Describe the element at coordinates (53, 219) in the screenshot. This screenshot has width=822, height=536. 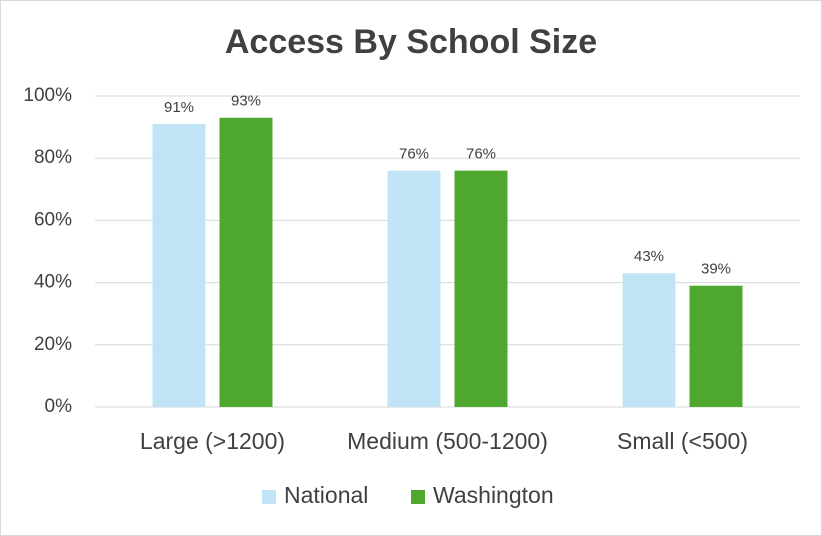
I see `y-tick-label: 60%` at that location.